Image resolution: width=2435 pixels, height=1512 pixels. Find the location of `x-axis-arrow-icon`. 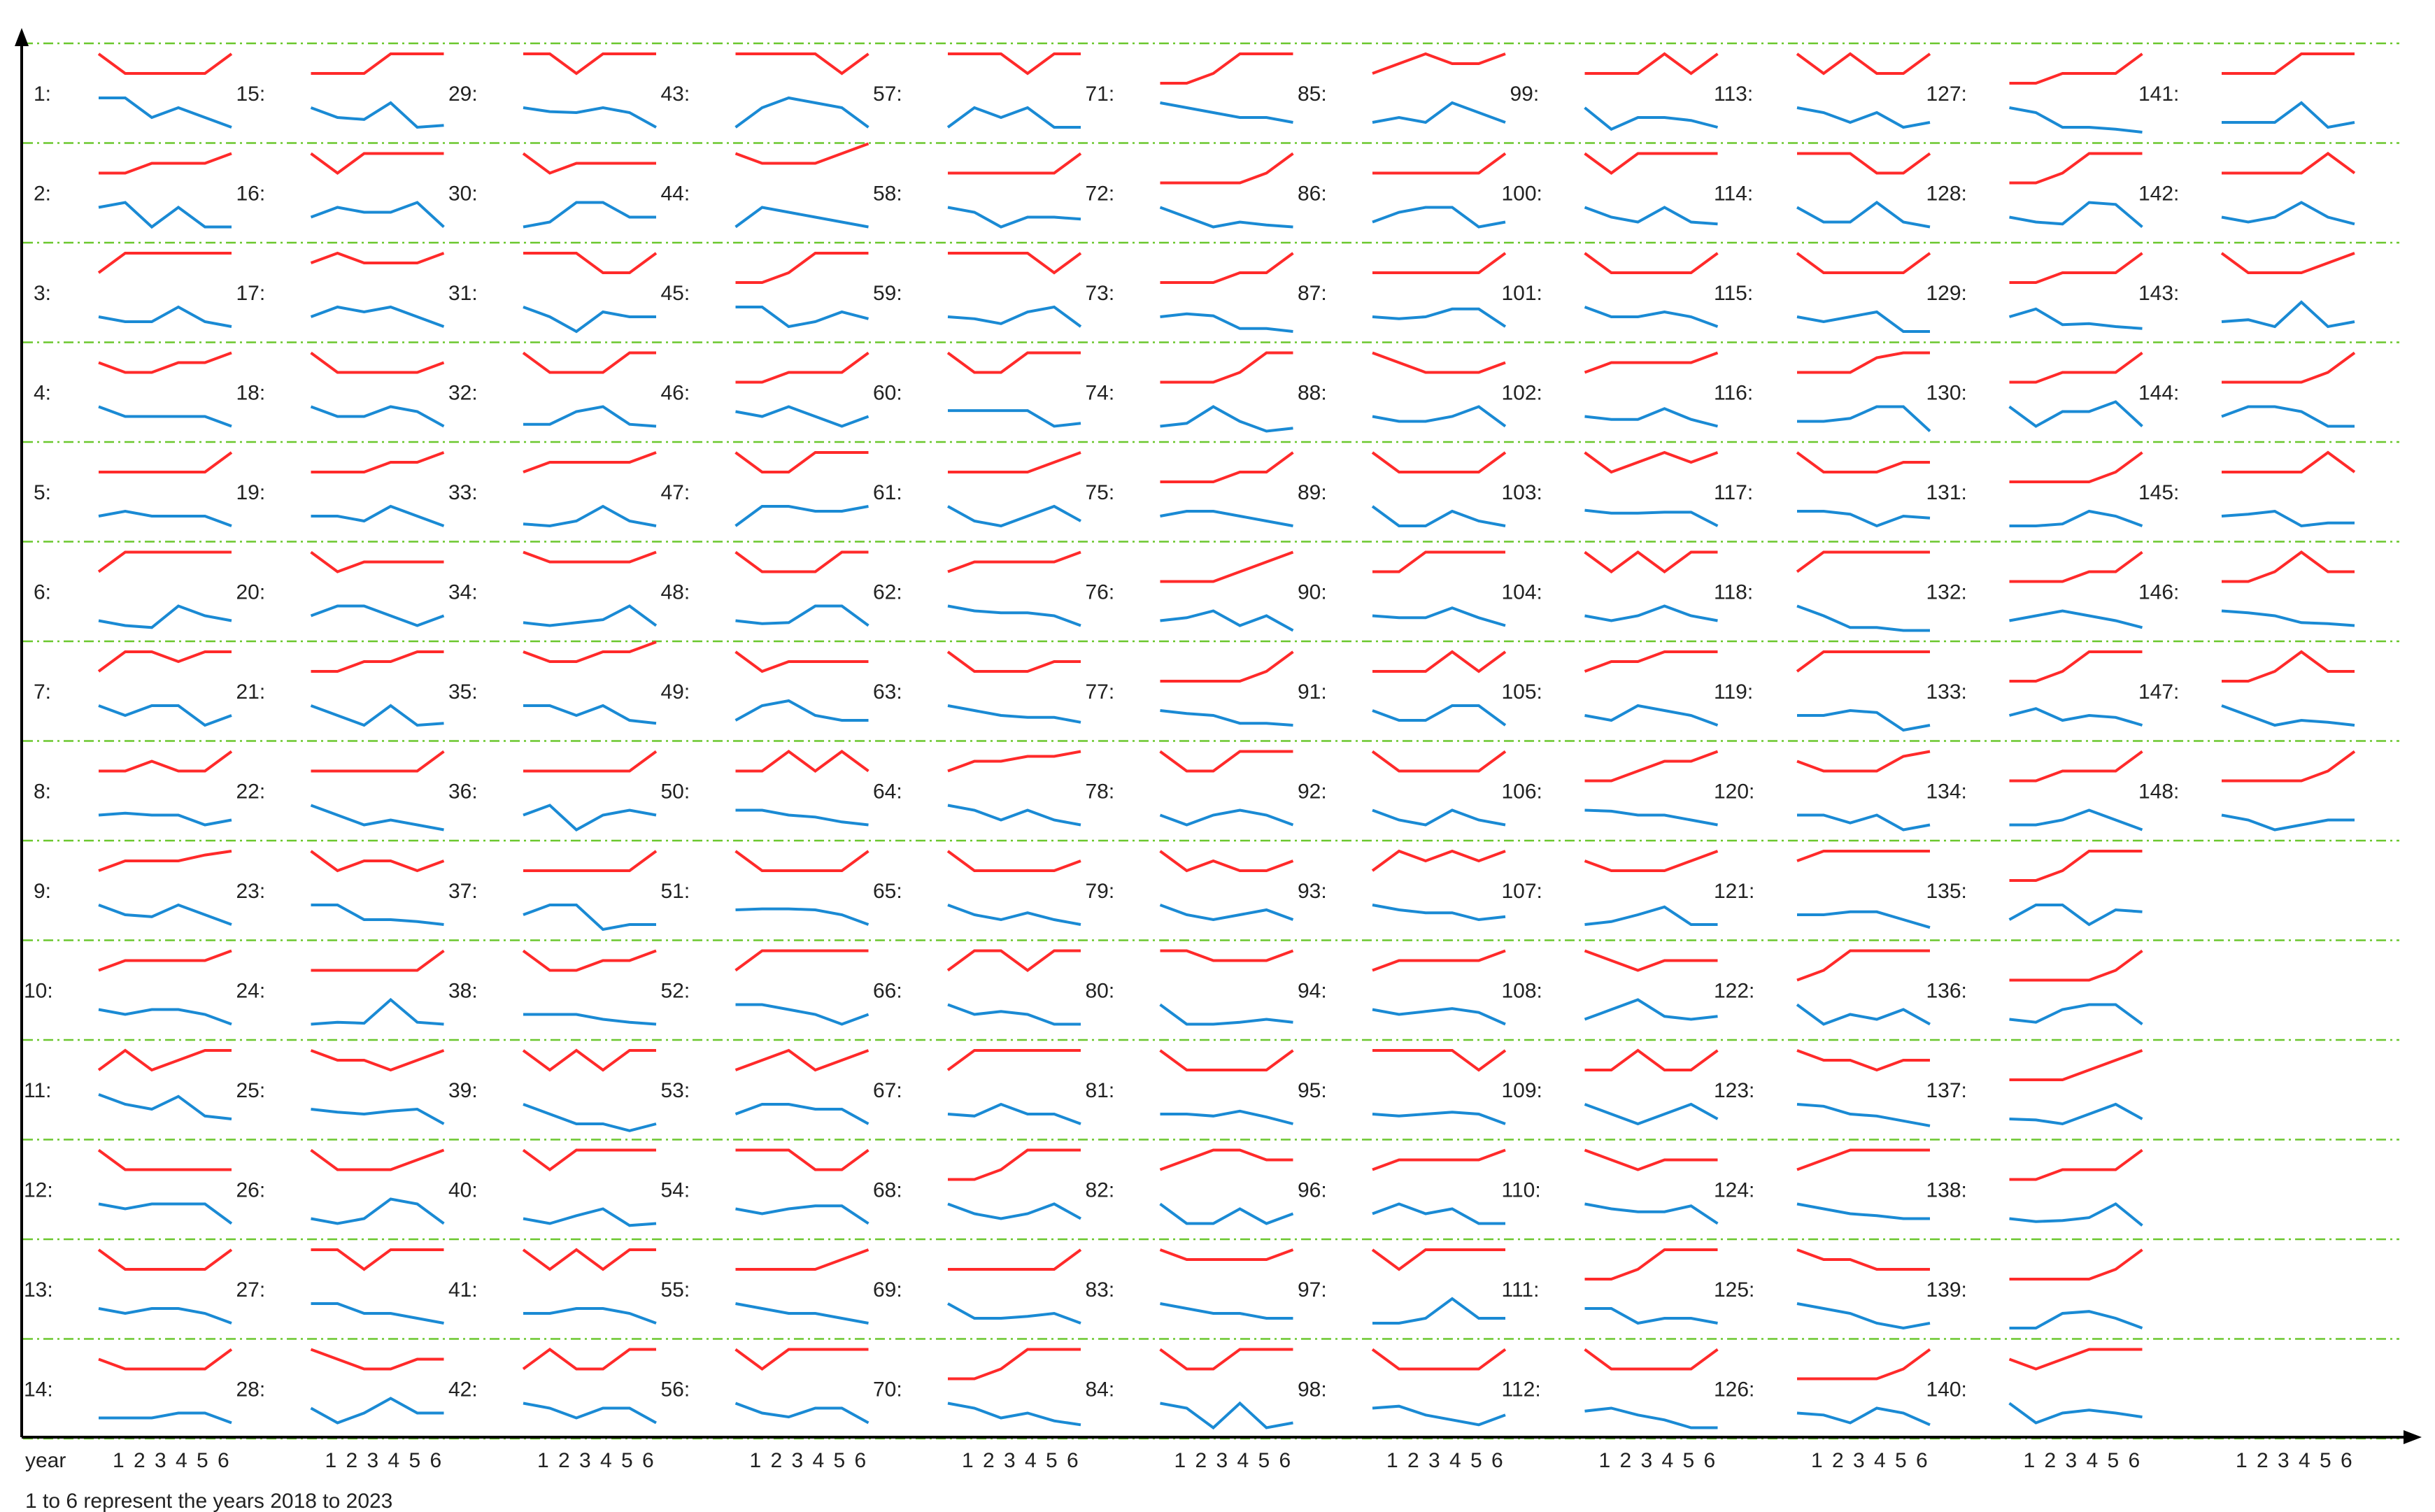

x-axis-arrow-icon is located at coordinates (2413, 1437).